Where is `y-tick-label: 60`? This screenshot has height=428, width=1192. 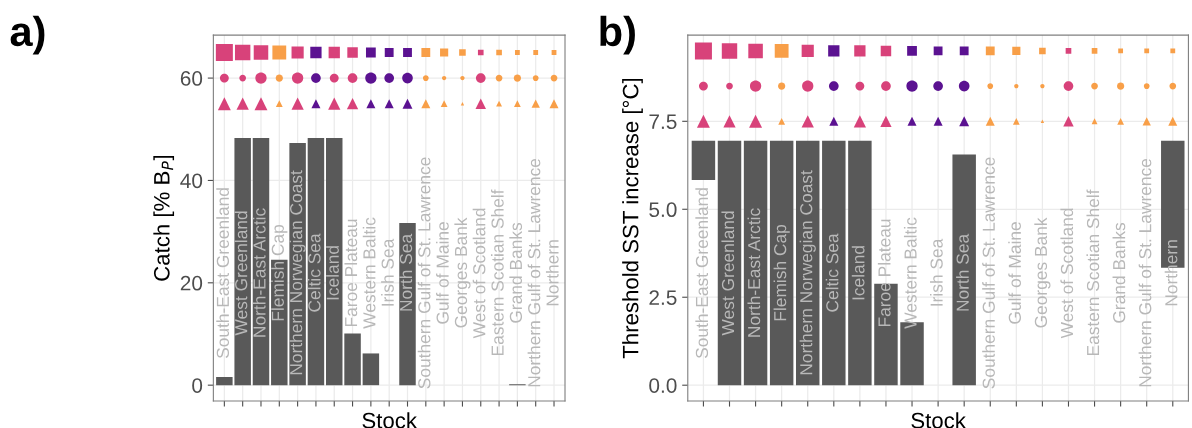 y-tick-label: 60 is located at coordinates (191, 78).